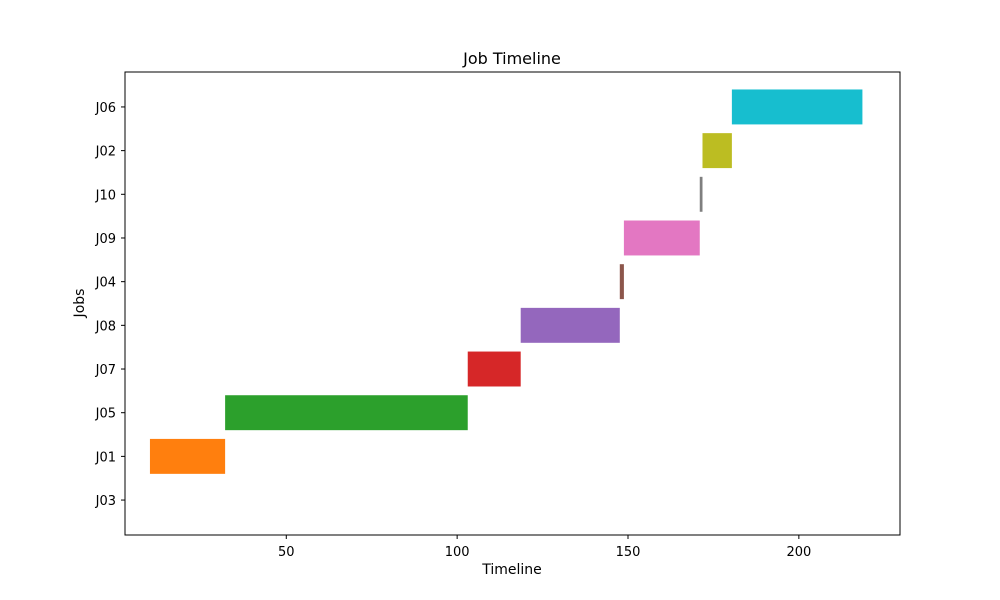 Image resolution: width=1000 pixels, height=600 pixels. Describe the element at coordinates (80, 304) in the screenshot. I see `y-axis-label: Jobs` at that location.